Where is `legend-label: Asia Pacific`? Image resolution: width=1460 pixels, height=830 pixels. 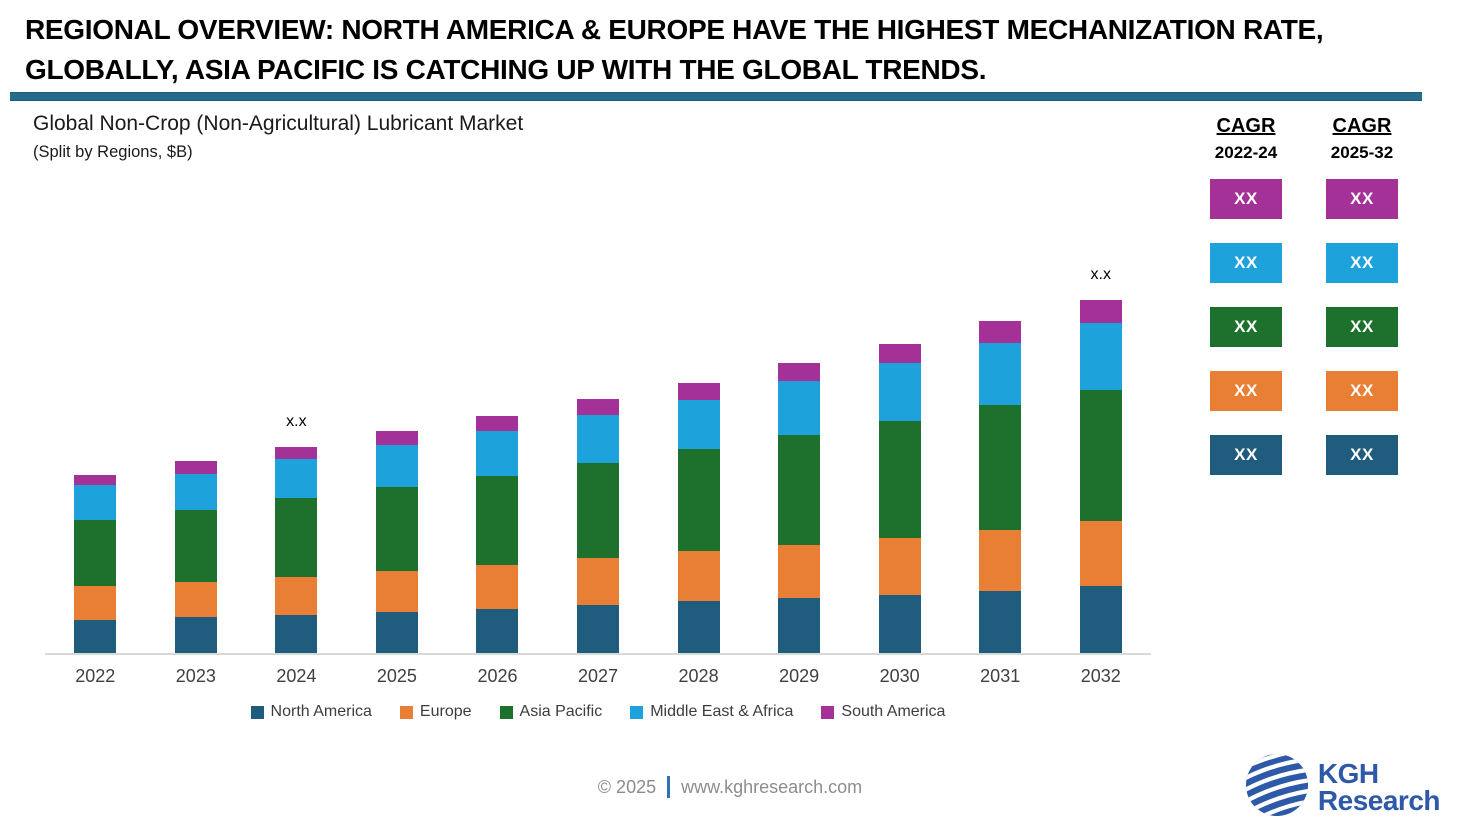
legend-label: Asia Pacific is located at coordinates (561, 711).